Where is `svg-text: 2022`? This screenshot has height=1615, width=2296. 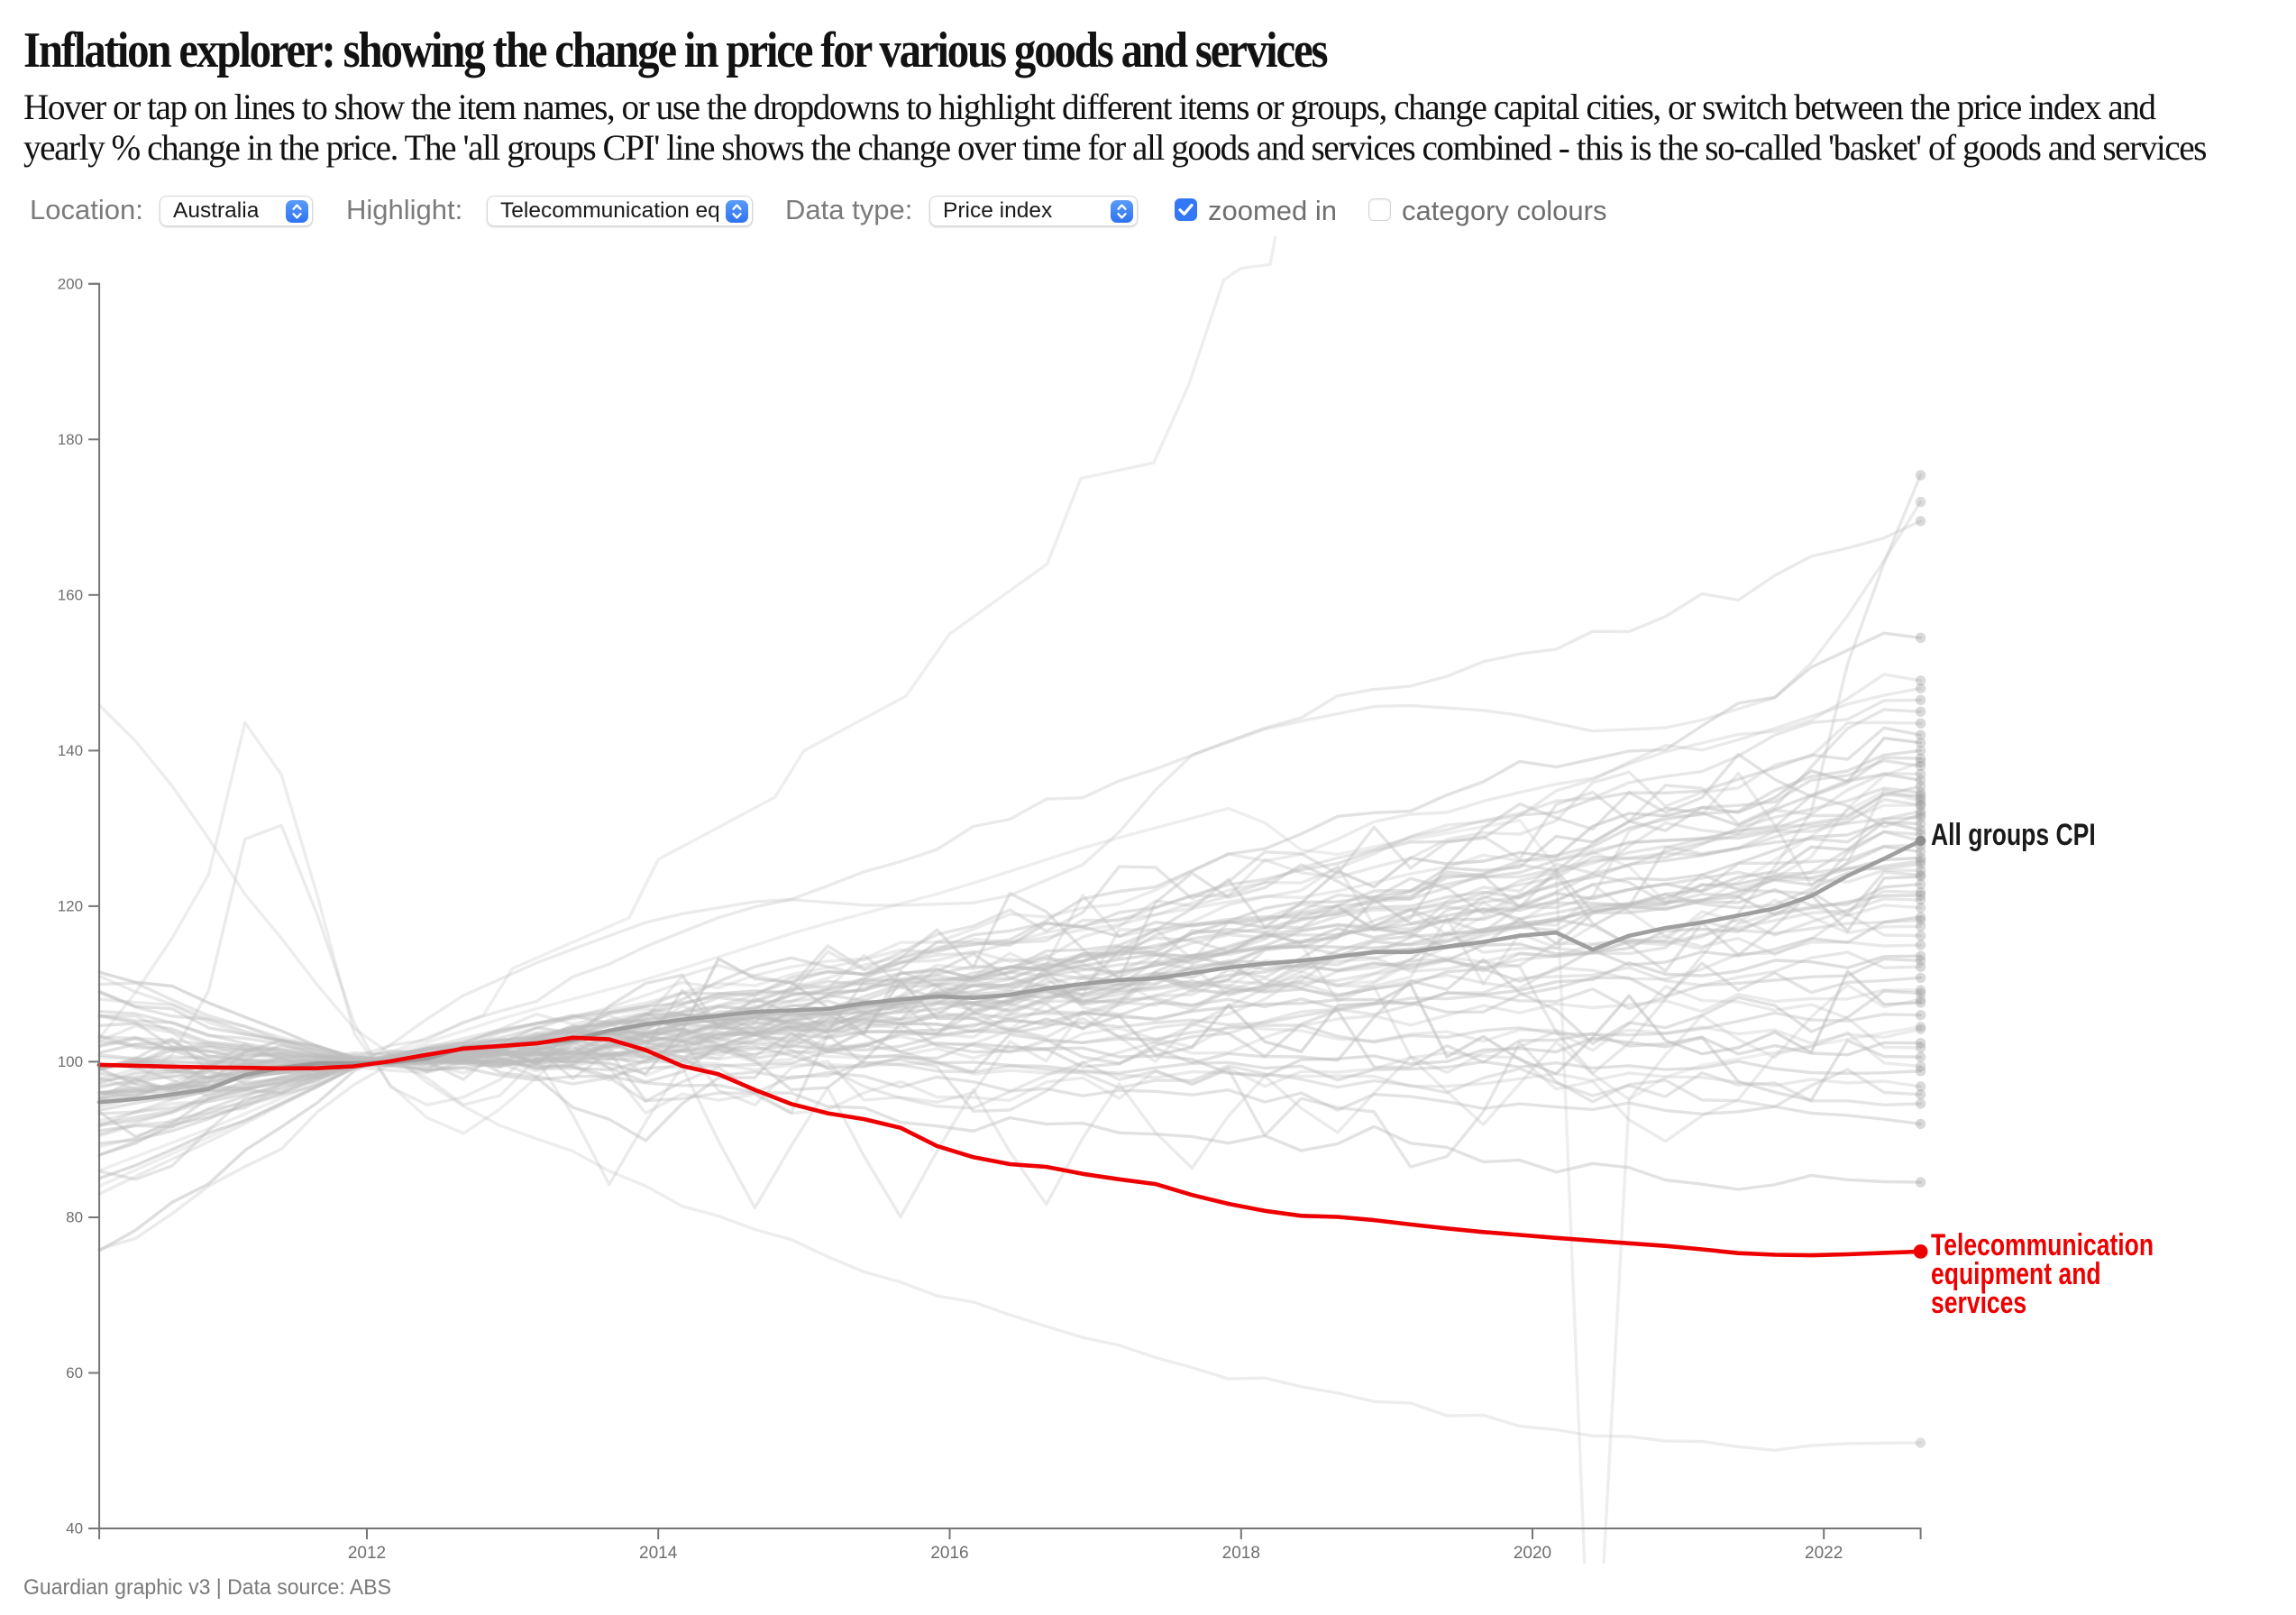 svg-text: 2022 is located at coordinates (1824, 1553).